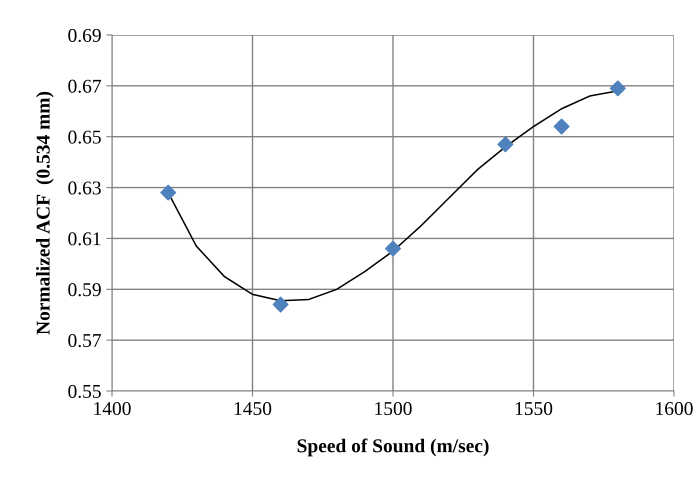 The height and width of the screenshot is (477, 700). What do you see at coordinates (84, 289) in the screenshot?
I see `y-tick-label: 0.59` at bounding box center [84, 289].